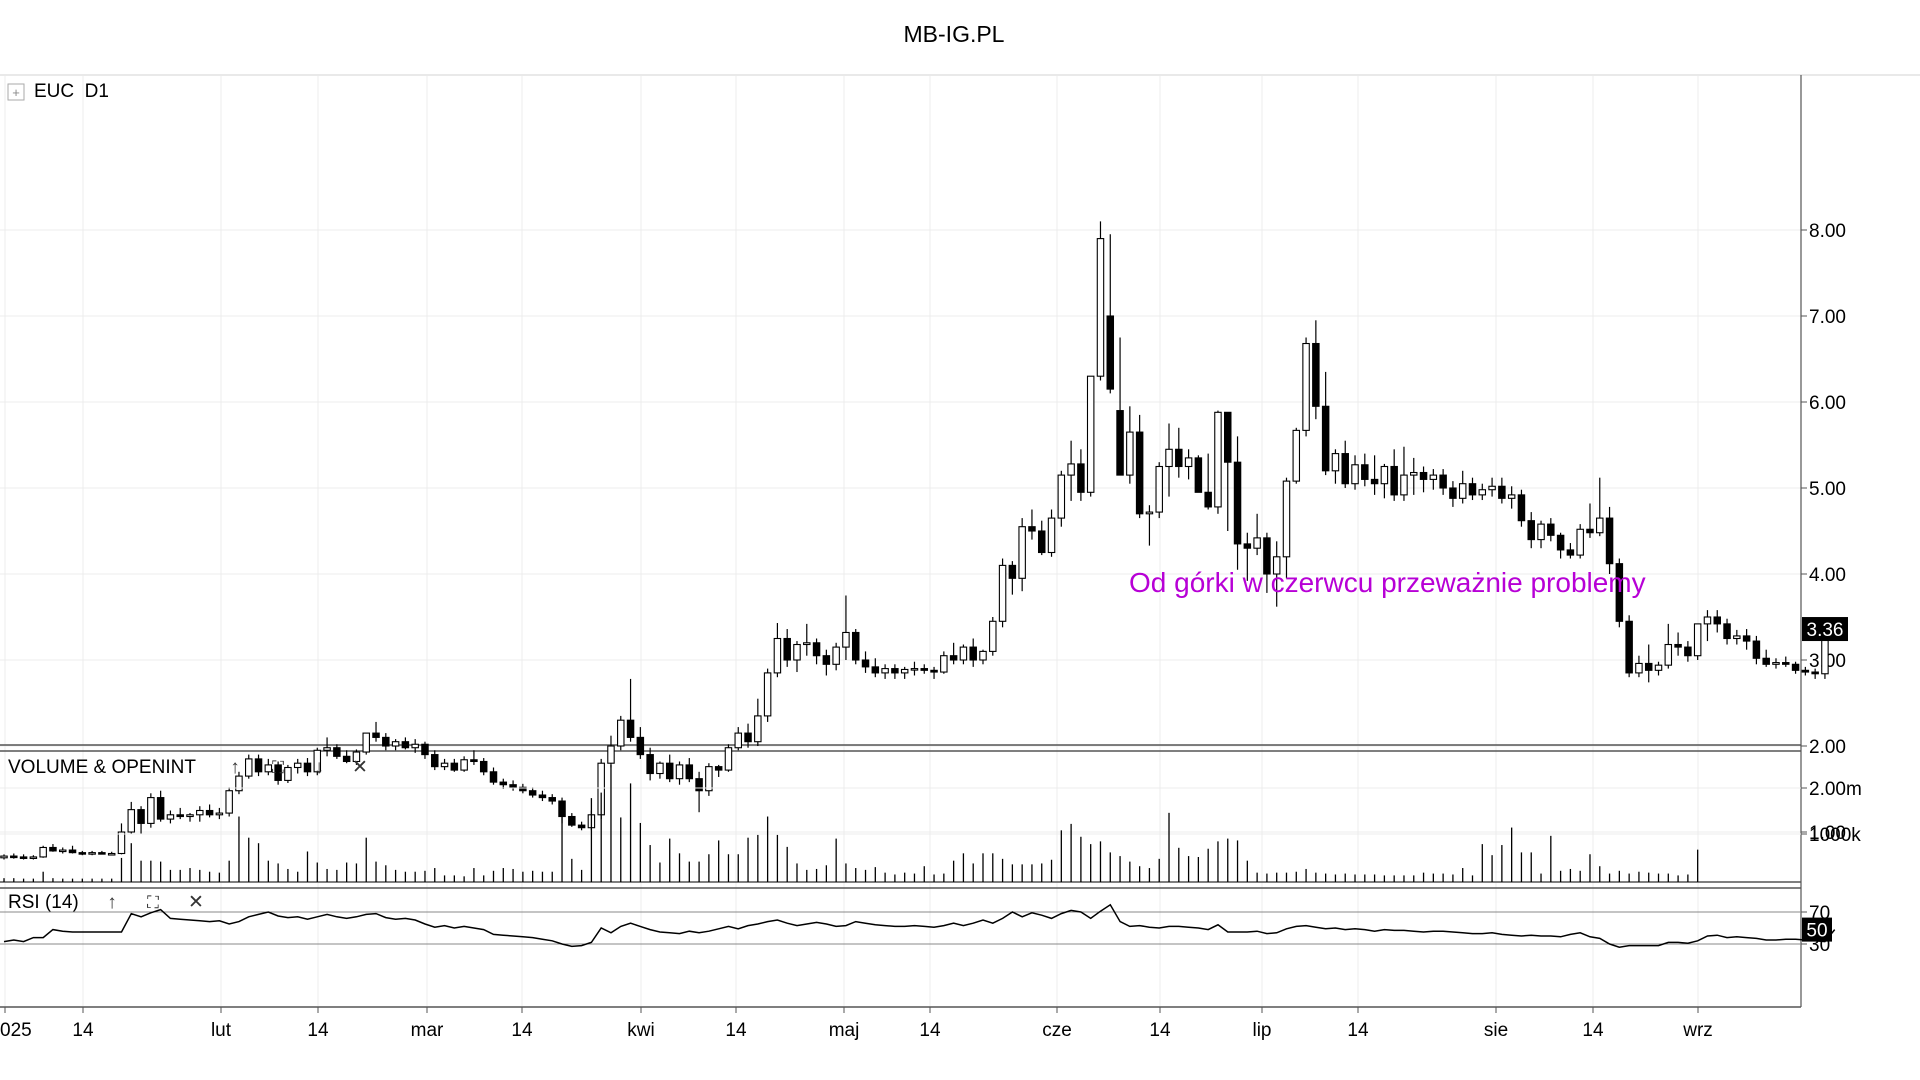  Describe the element at coordinates (1593, 1030) in the screenshot. I see `x-tick-label: 14` at that location.